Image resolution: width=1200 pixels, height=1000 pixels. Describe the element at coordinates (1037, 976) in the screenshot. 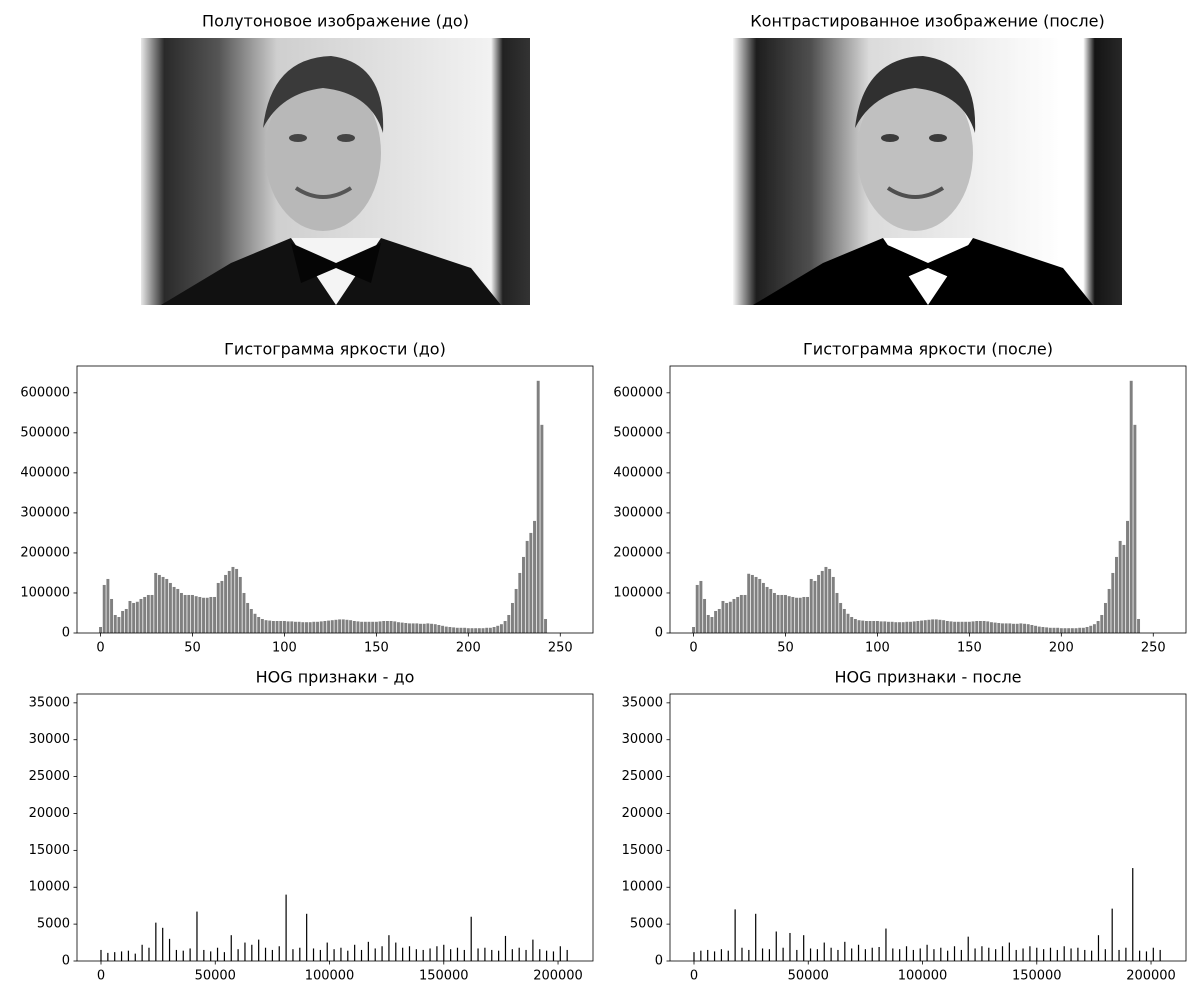

I see `x-tick-label: 150000` at that location.